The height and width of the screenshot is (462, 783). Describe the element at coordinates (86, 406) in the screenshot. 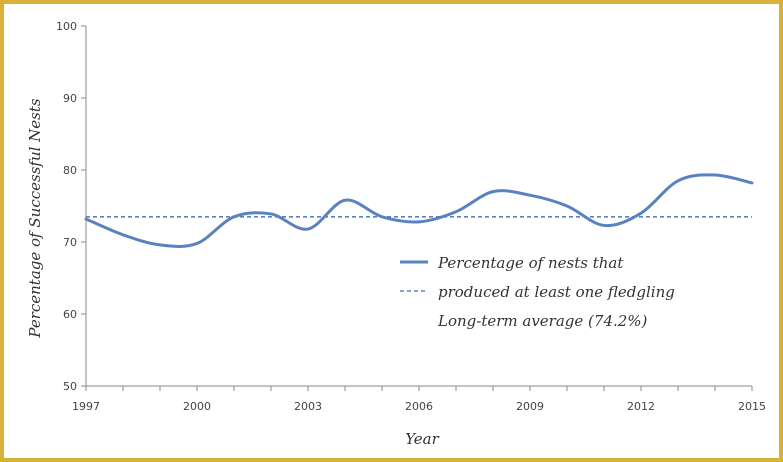

I see `x-tick-label: 1997` at that location.